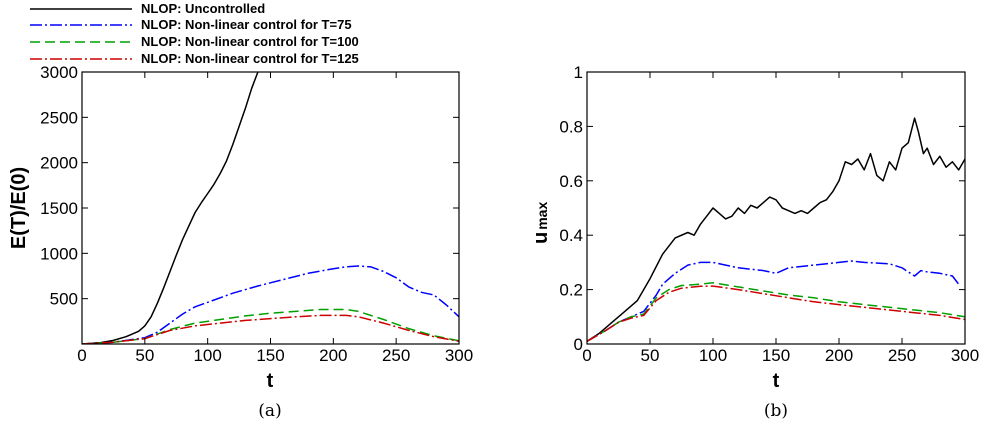 This screenshot has width=984, height=427. Describe the element at coordinates (250, 41) in the screenshot. I see `legend-label: NLOP: Non-linear control for T=100` at that location.